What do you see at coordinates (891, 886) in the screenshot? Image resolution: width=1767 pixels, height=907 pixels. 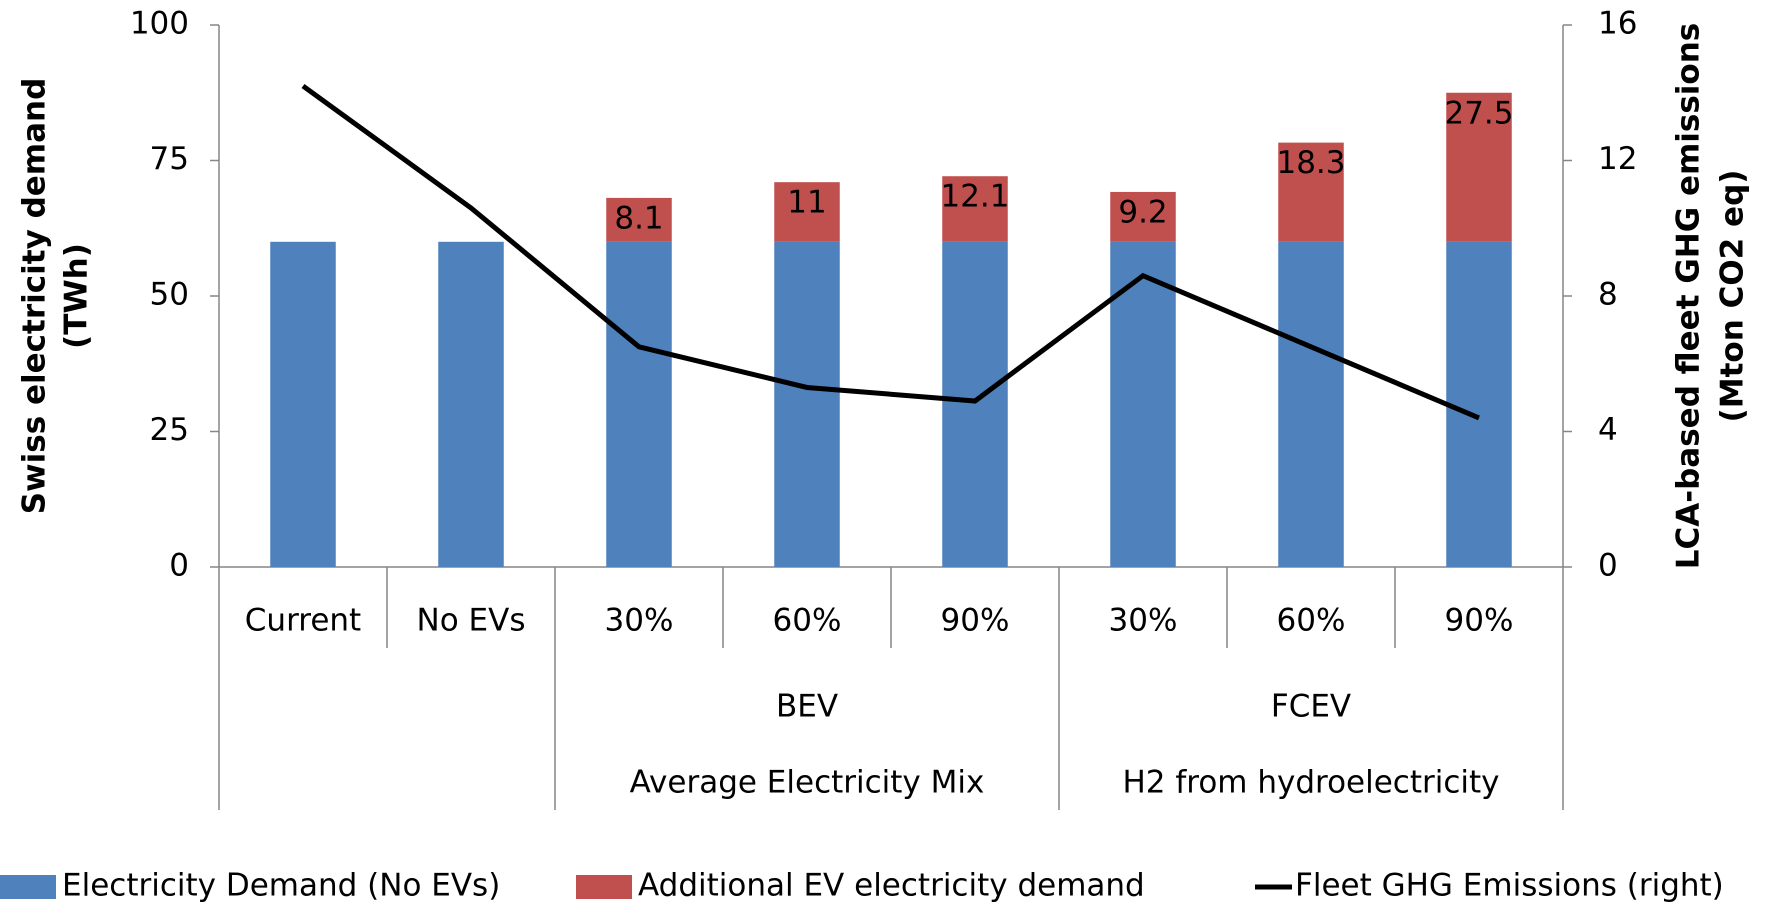 I see `legend-label: Additional EV electricity demand` at bounding box center [891, 886].